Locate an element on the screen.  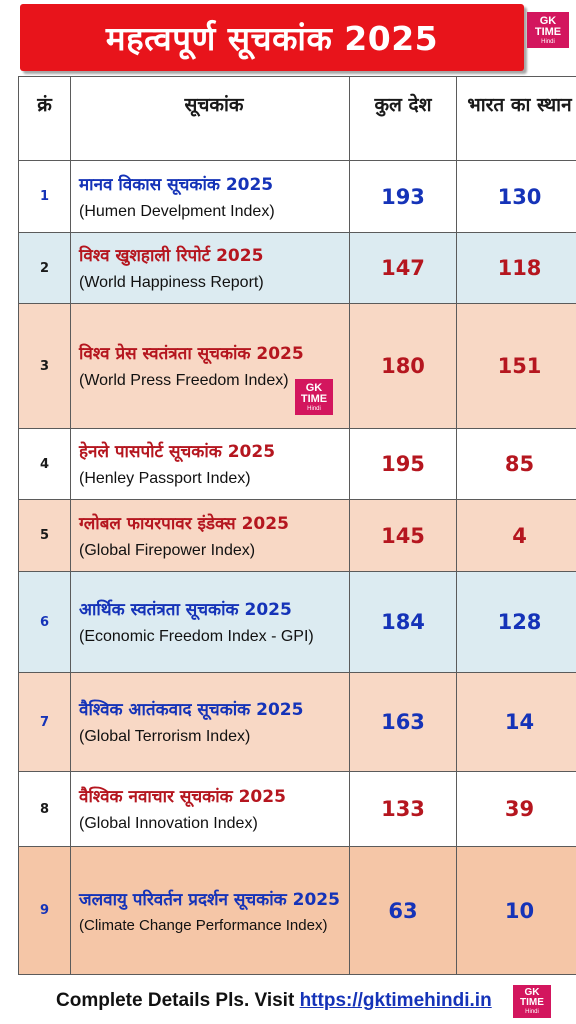
index-name-english: (World Press Freedom Index) is located at coordinates (184, 380).